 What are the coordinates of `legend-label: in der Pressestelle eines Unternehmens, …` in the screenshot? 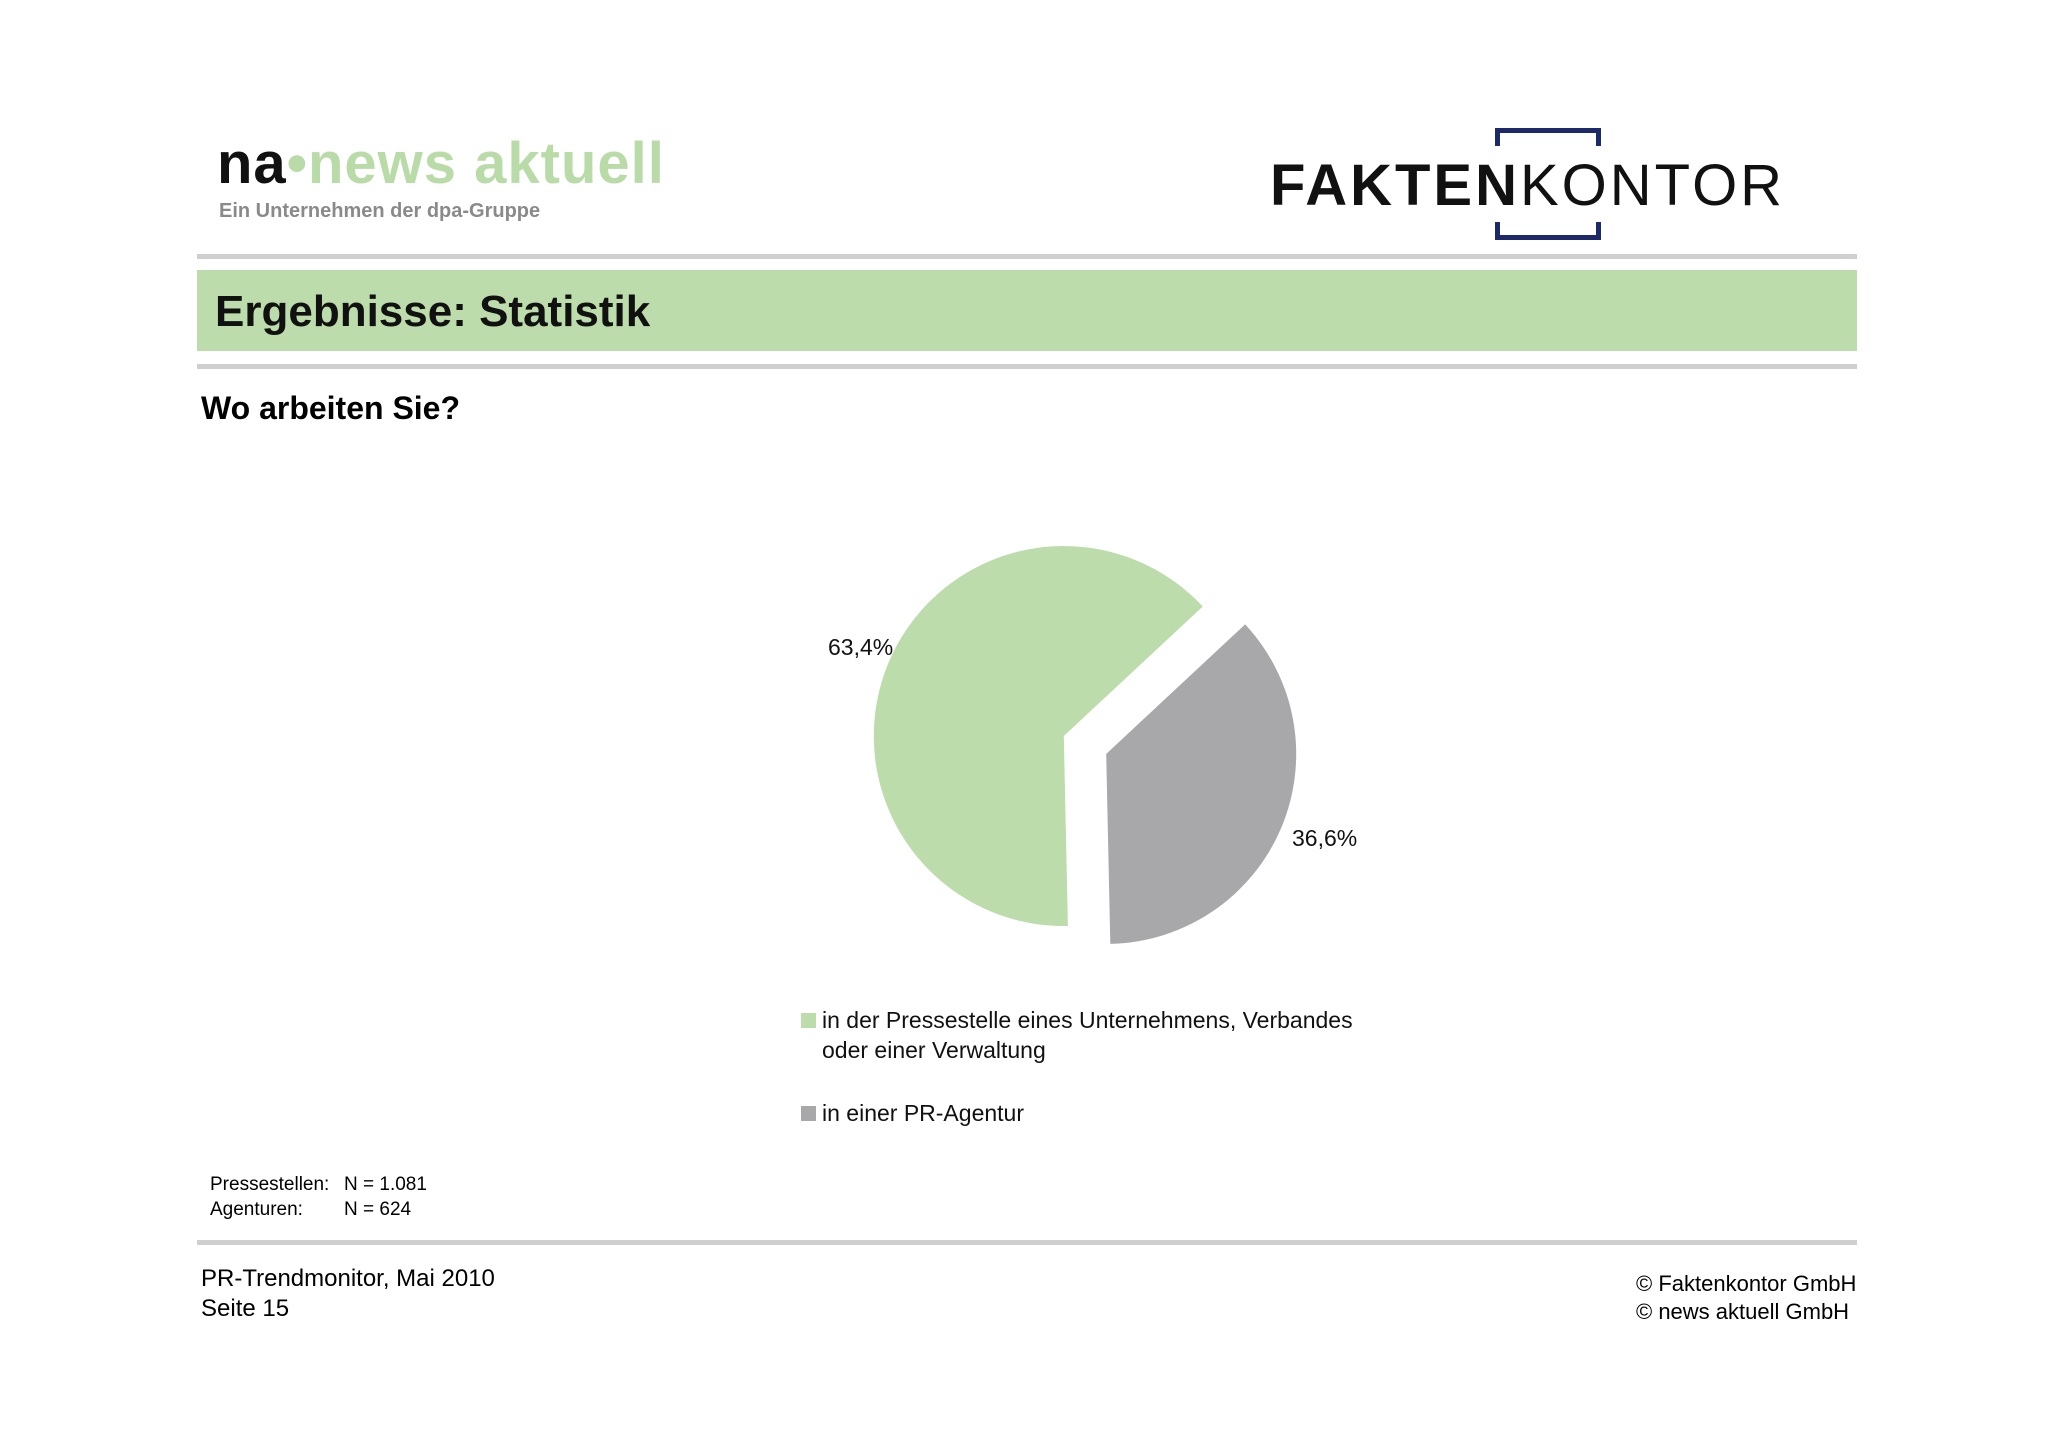 It's located at (1087, 1020).